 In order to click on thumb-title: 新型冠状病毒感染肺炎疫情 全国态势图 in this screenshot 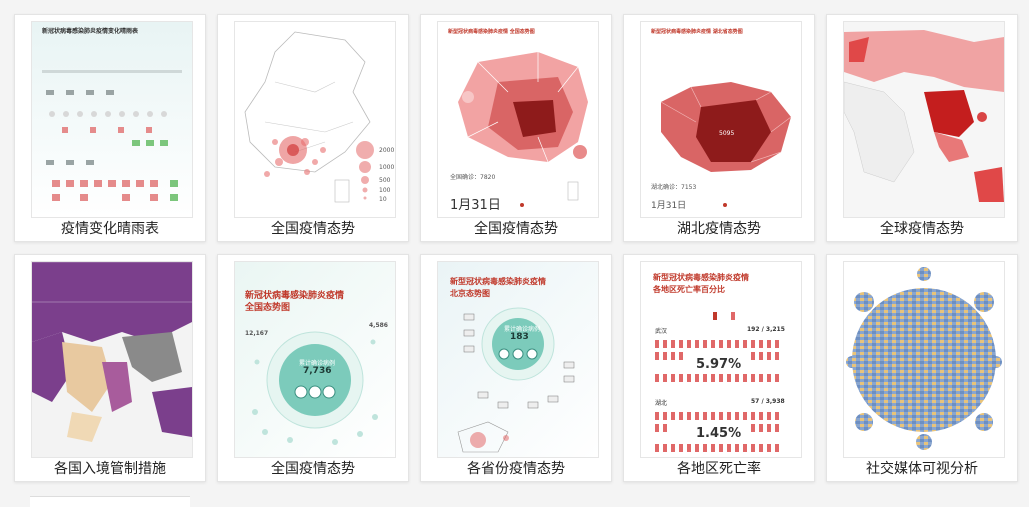, I will do `click(491, 32)`.